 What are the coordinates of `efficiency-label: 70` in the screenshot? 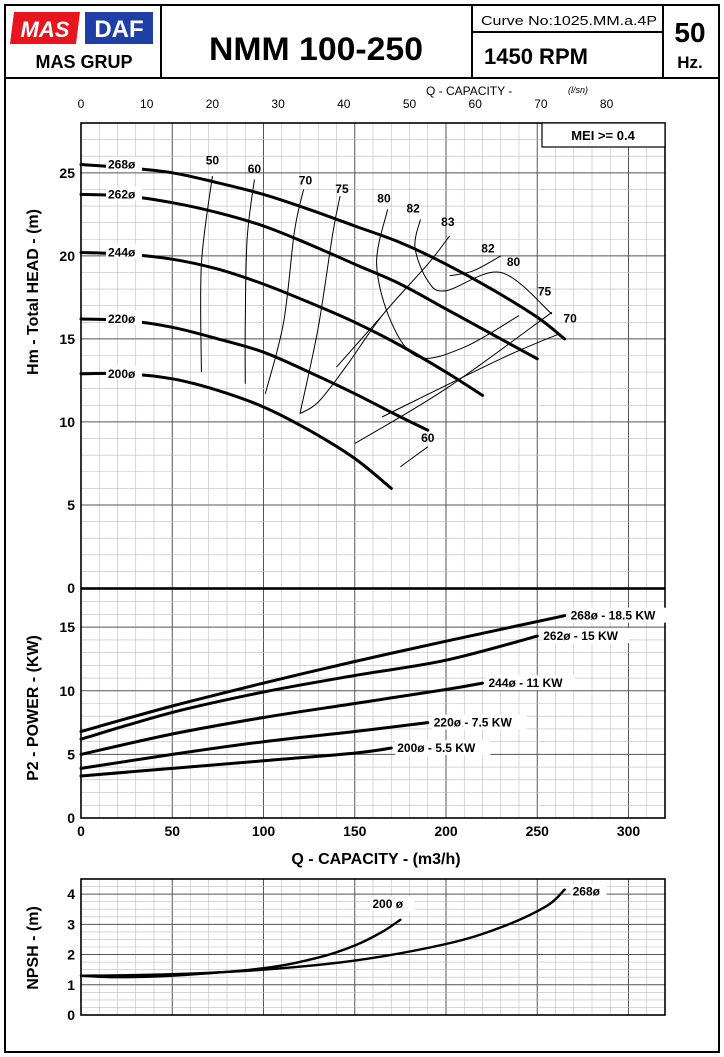 It's located at (306, 180).